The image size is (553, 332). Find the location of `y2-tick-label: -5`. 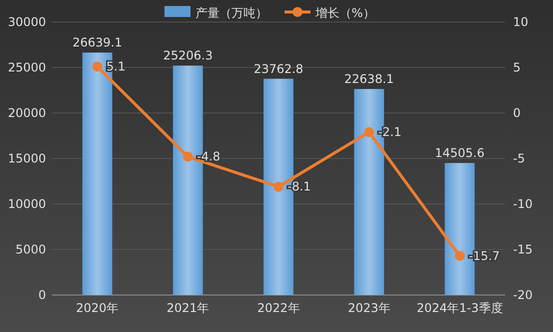

y2-tick-label: -5 is located at coordinates (519, 159).